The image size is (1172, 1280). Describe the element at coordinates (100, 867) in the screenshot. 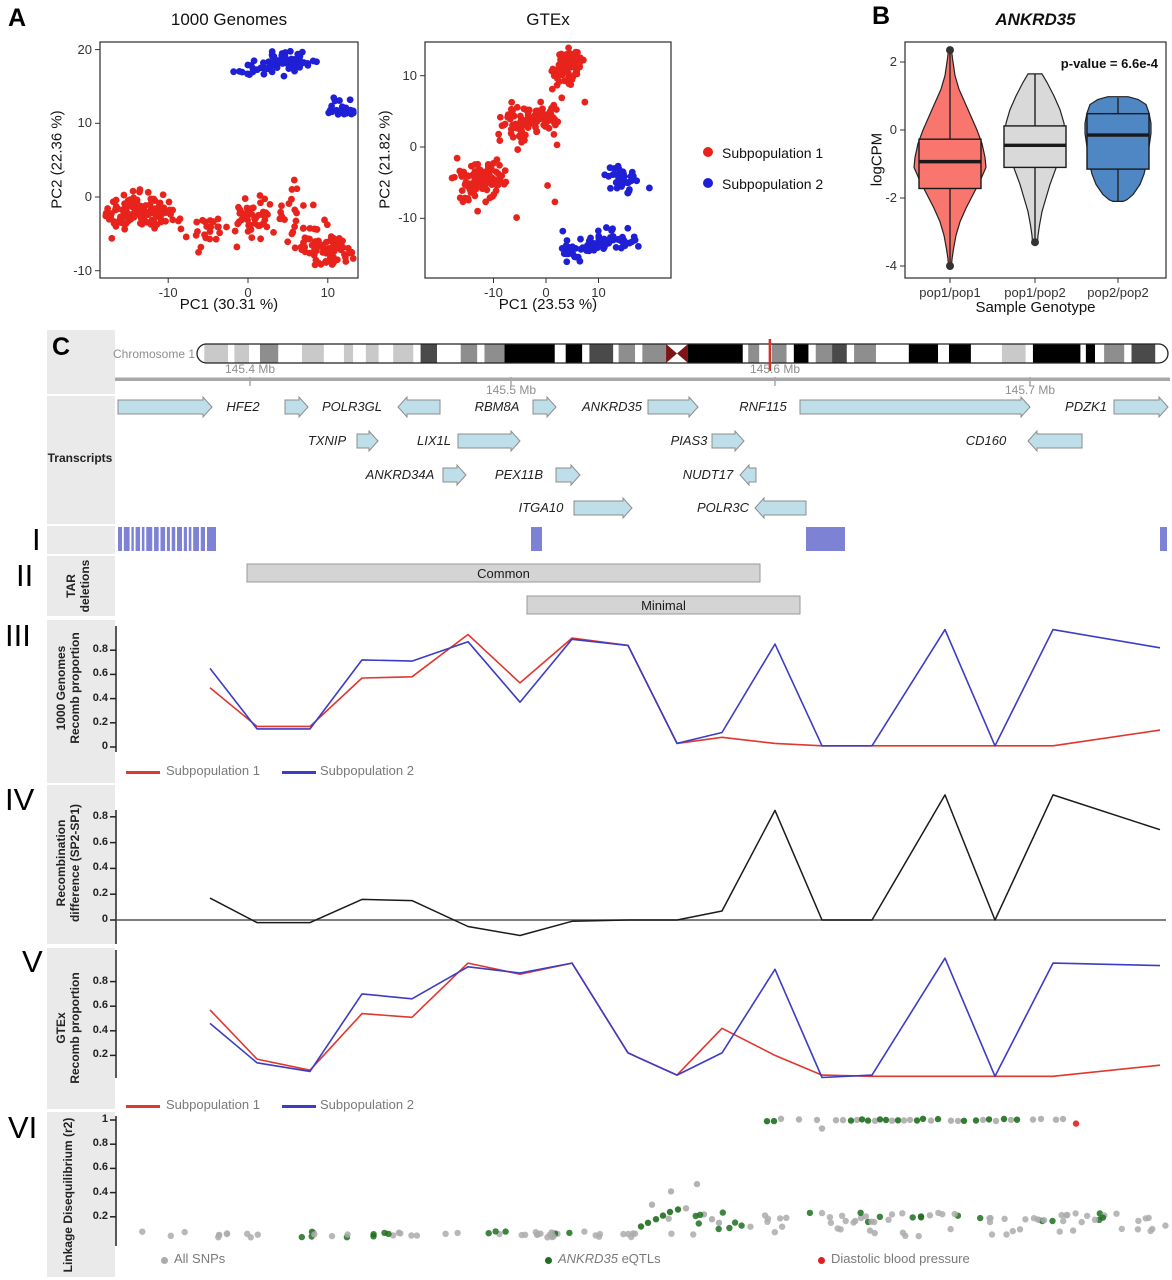

I see `track-tick-label: 0.4` at that location.